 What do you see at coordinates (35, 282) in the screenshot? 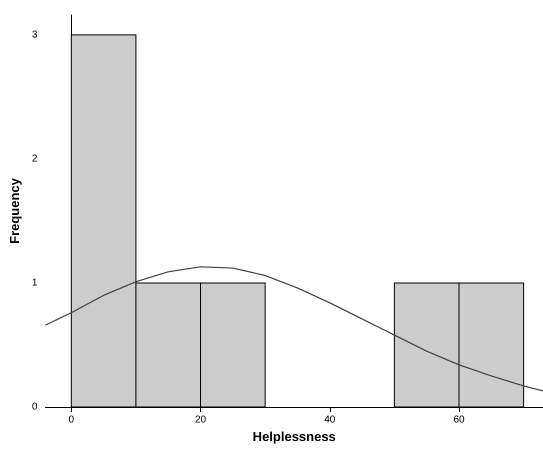
I see `y-tick-label: 1` at bounding box center [35, 282].